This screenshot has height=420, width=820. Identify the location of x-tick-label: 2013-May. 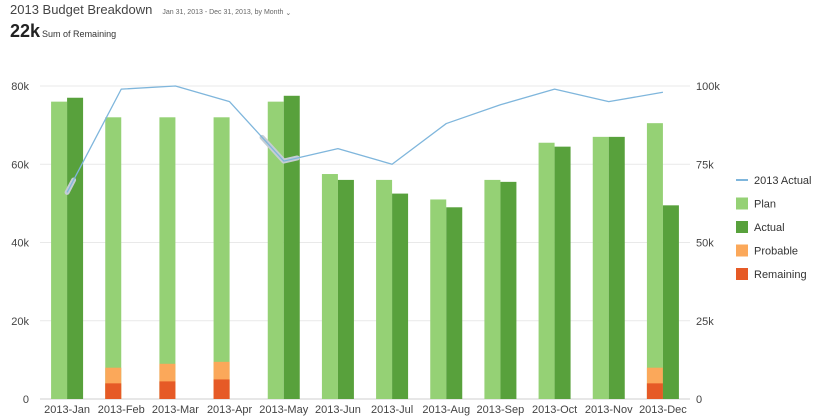
(283, 410).